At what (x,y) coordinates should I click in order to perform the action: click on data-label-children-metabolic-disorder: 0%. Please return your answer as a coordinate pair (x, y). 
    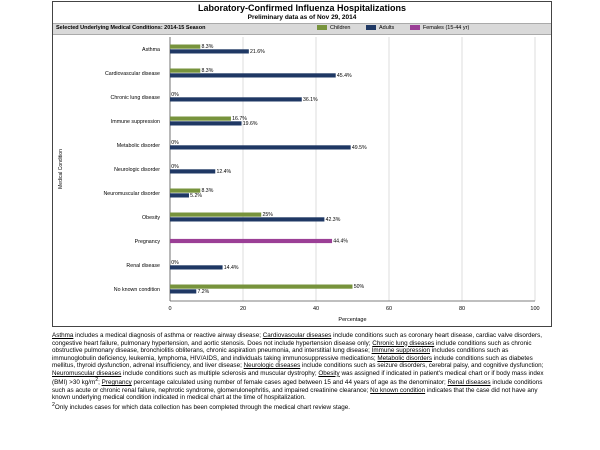
    Looking at the image, I should click on (175, 143).